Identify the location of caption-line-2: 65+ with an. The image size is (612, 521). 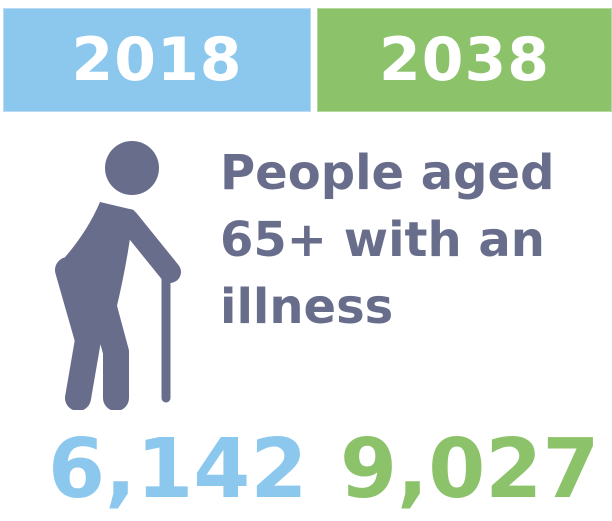
(382, 240).